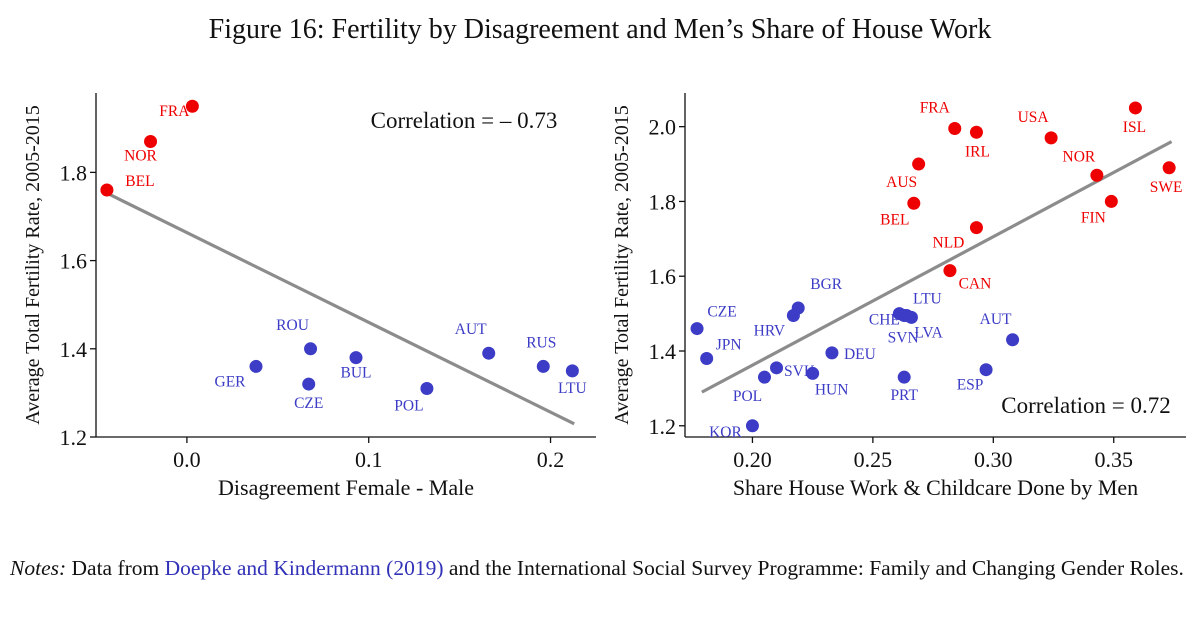  I want to click on chart2-point-hrv, so click(793, 315).